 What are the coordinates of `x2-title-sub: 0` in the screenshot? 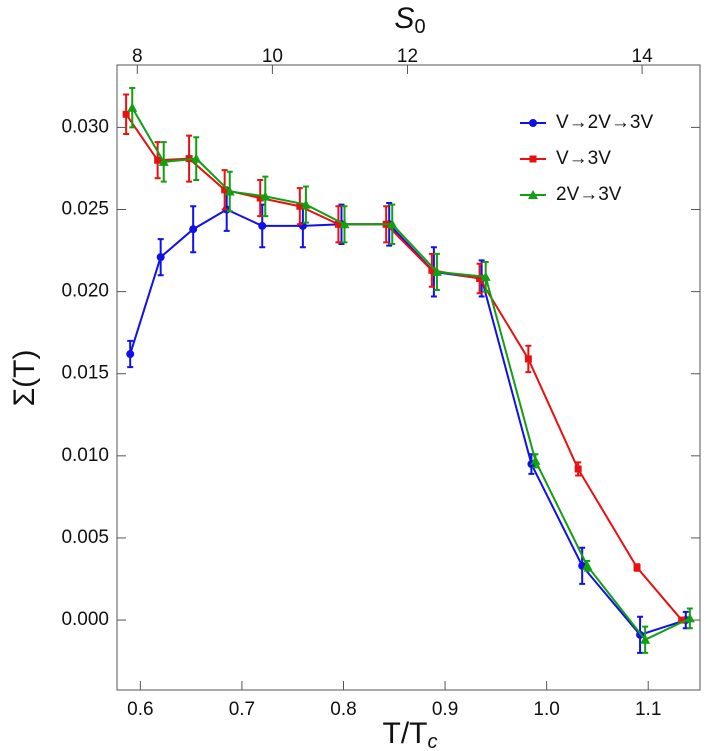 It's located at (419, 27).